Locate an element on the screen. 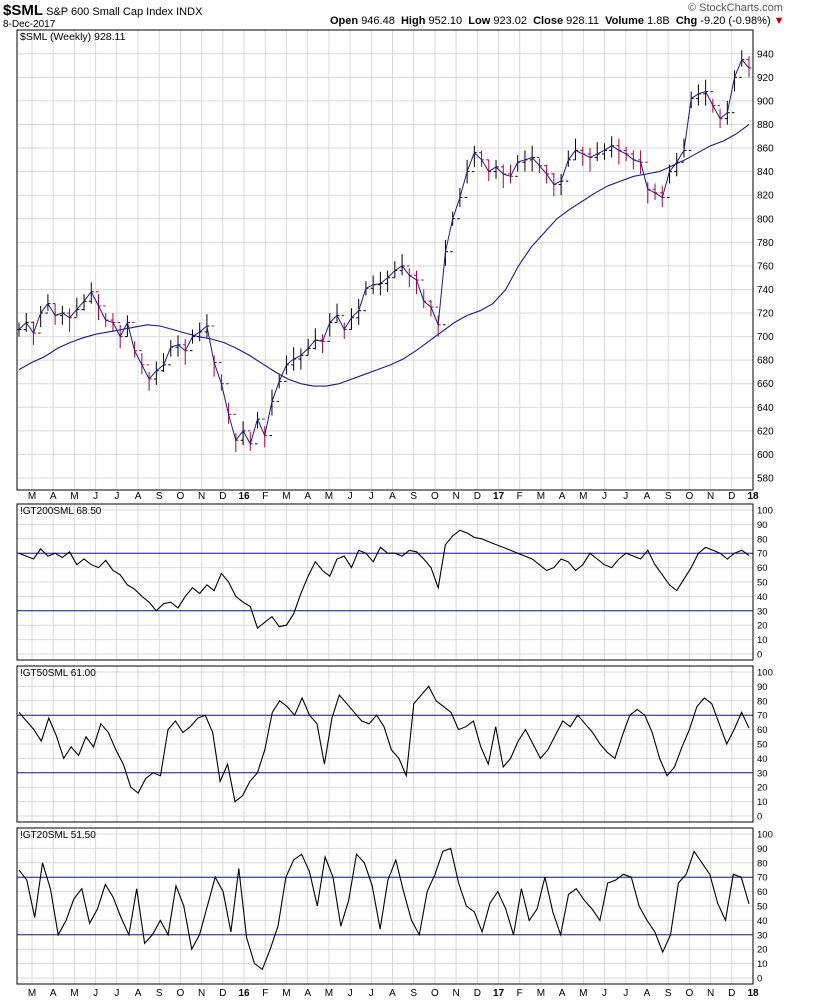  y-tick-label: 860 is located at coordinates (765, 149).